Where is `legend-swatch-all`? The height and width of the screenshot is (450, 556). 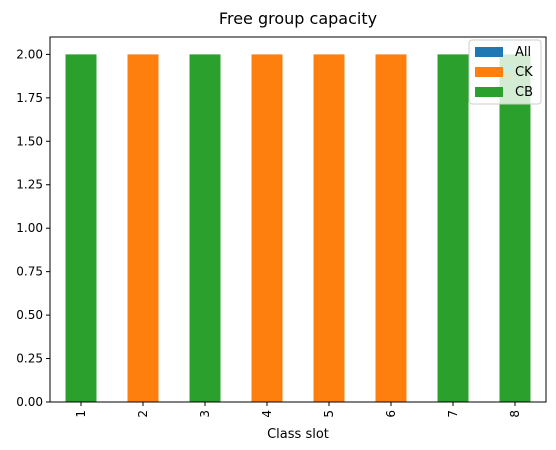 legend-swatch-all is located at coordinates (489, 52).